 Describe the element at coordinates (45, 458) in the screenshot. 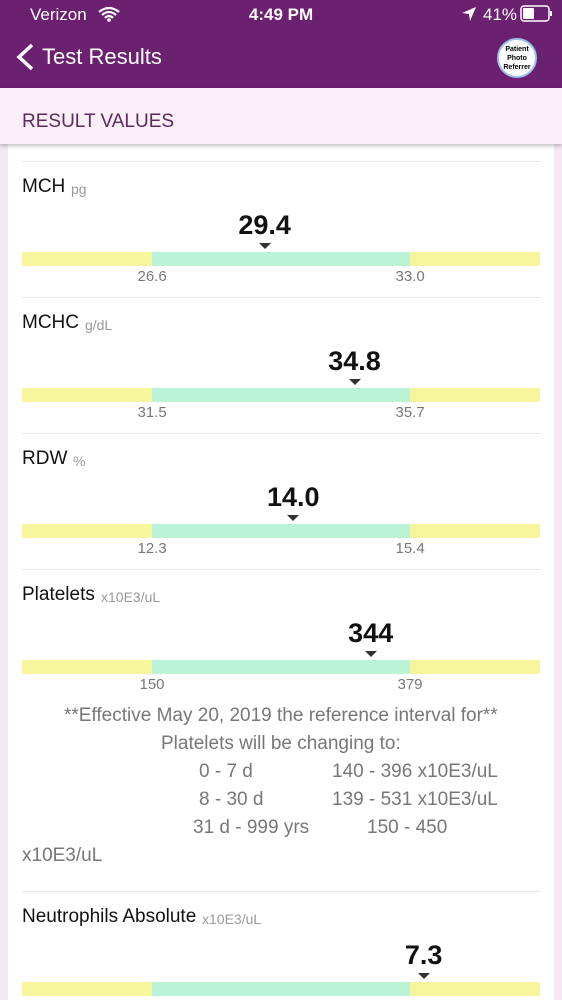

I see `result-name: RDW` at that location.